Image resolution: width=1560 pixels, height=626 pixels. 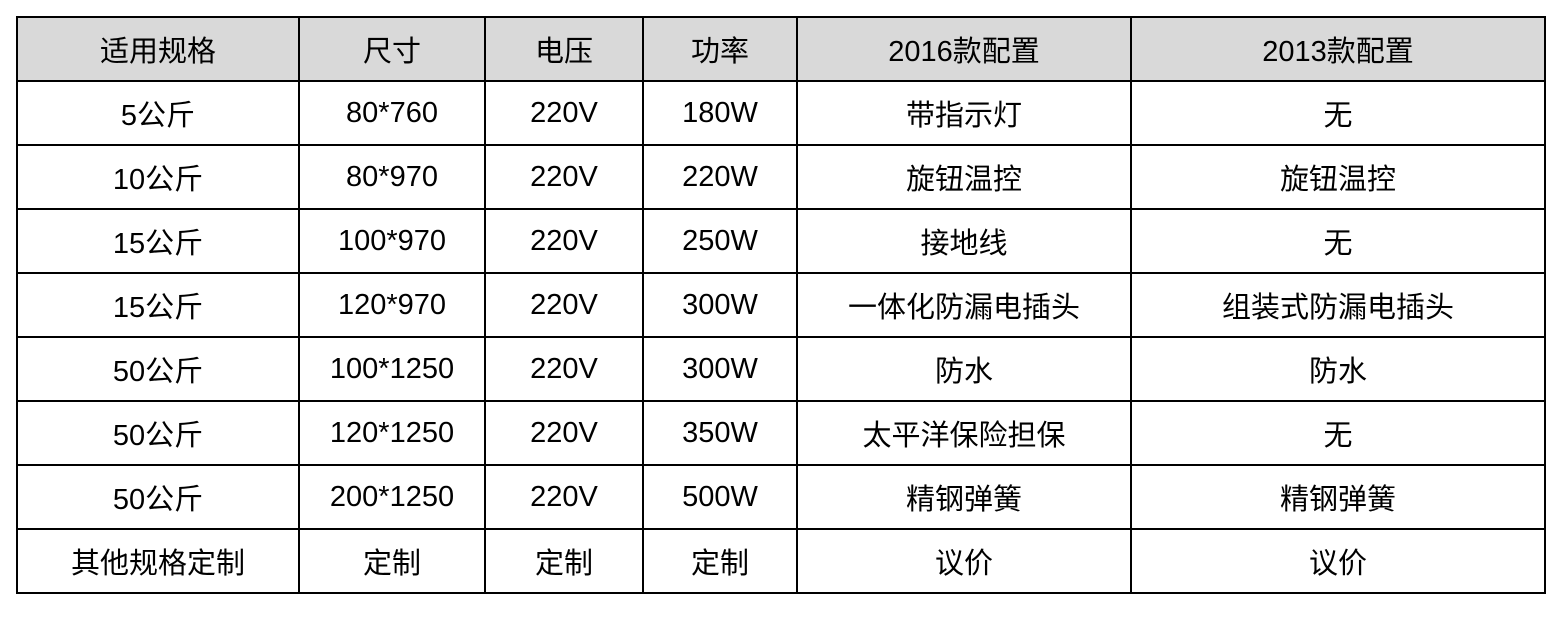 I want to click on table-cell: 10公斤, so click(x=158, y=177).